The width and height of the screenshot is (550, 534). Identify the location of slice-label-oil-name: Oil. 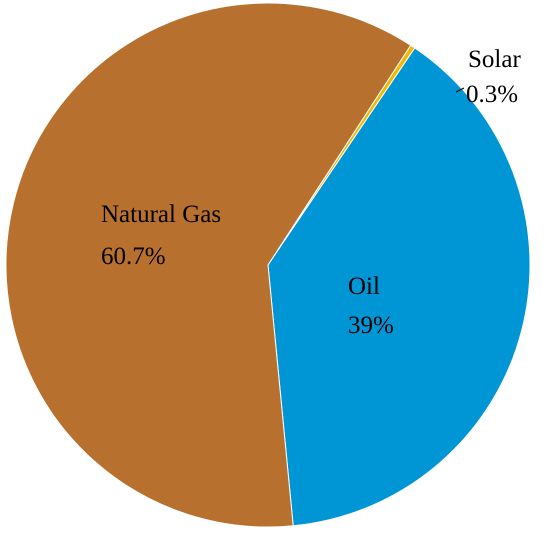
(364, 286).